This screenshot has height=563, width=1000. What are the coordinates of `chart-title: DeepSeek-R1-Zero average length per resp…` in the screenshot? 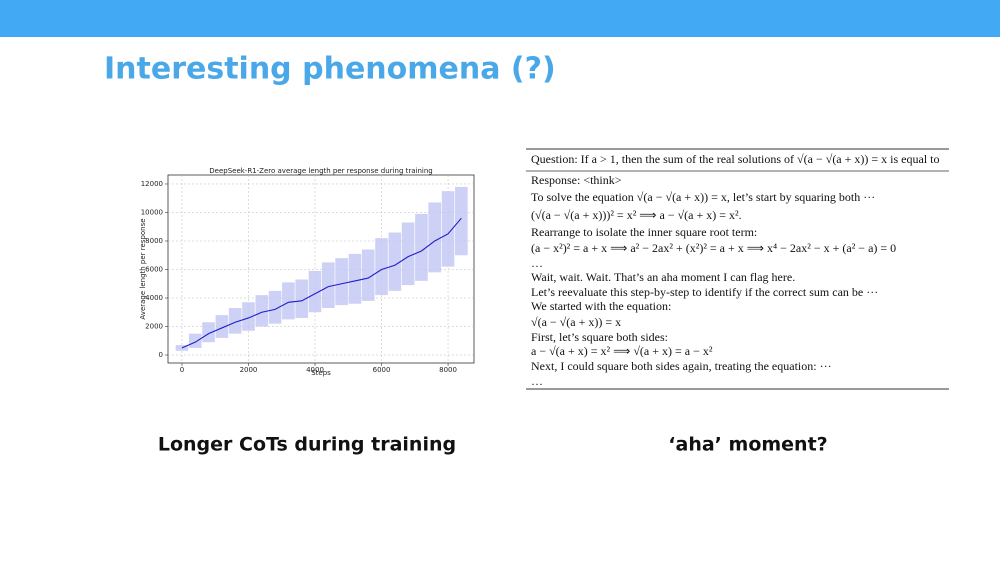 It's located at (320, 171).